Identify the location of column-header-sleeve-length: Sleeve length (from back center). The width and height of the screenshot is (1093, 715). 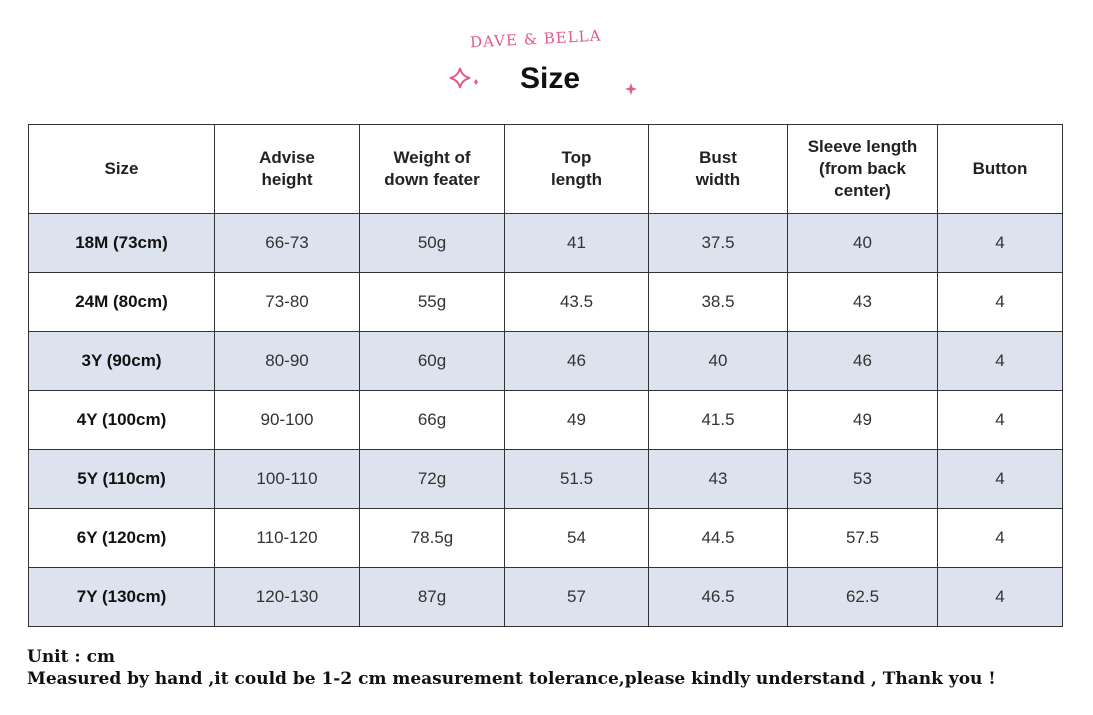
(862, 169).